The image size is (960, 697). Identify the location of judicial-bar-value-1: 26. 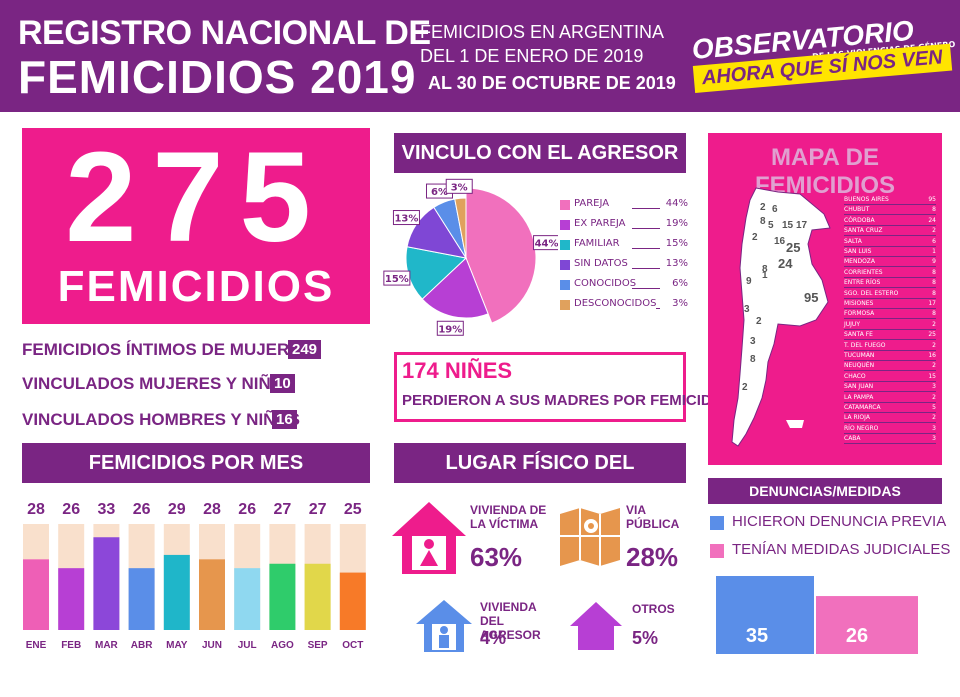
(857, 636).